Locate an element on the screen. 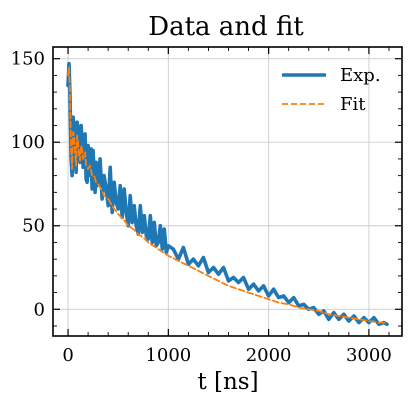 This screenshot has height=410, width=417. y-tick-label: 100 is located at coordinates (28, 142).